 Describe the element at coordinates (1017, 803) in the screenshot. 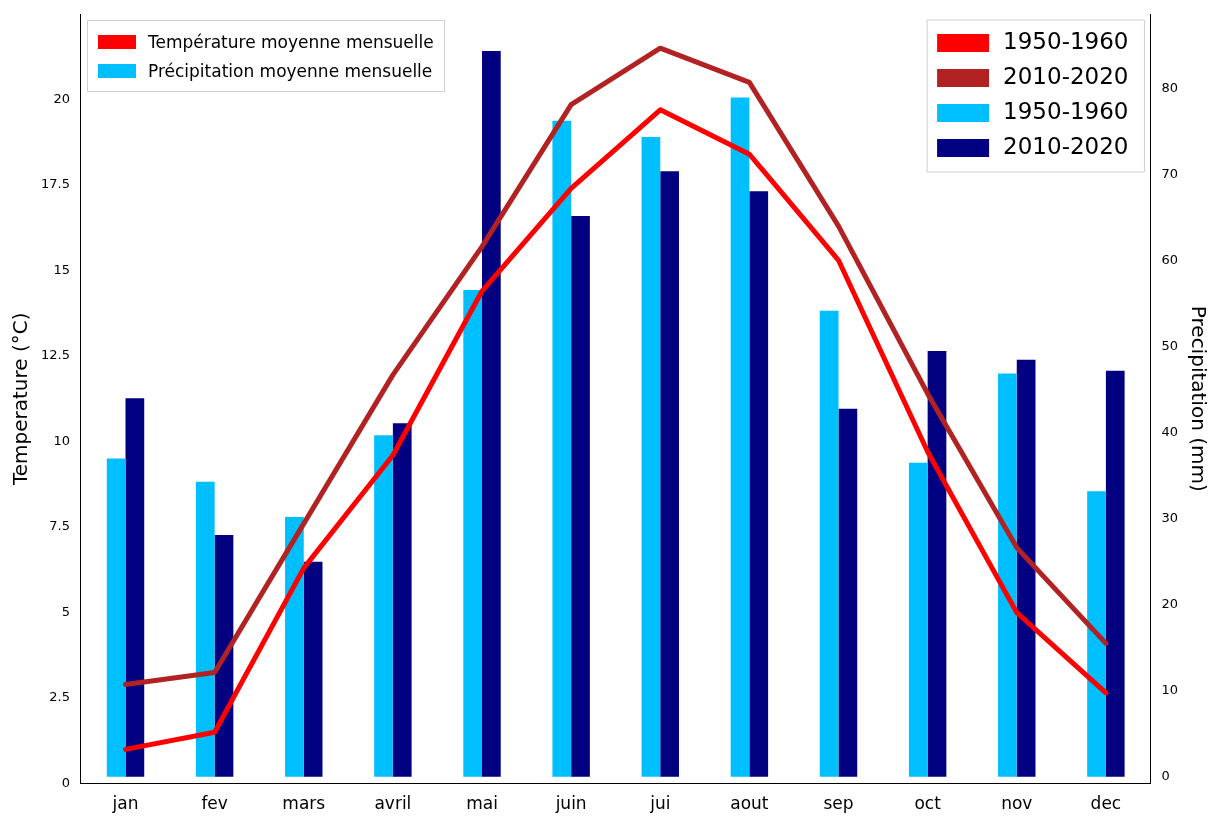

I see `x-tick-label: nov` at that location.